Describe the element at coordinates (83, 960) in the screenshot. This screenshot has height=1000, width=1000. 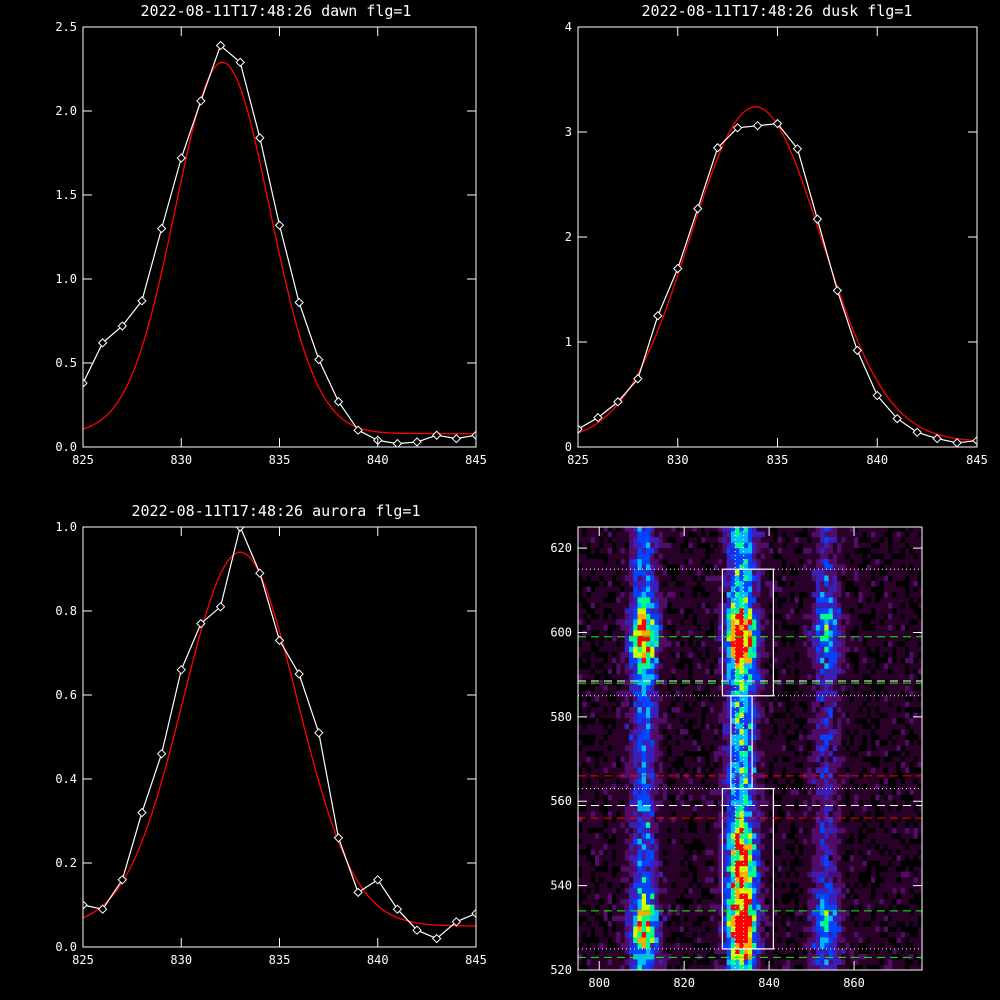
I see `aurora-x-tick-label: 825` at that location.